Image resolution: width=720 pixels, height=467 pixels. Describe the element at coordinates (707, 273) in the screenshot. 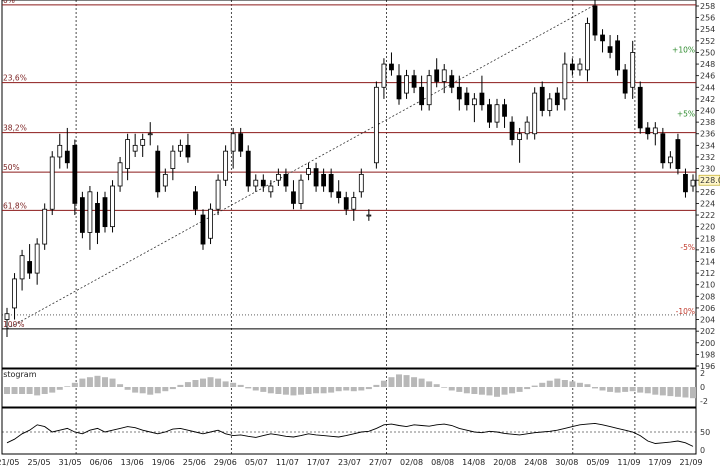

I see `y-tick-label: 212` at that location.